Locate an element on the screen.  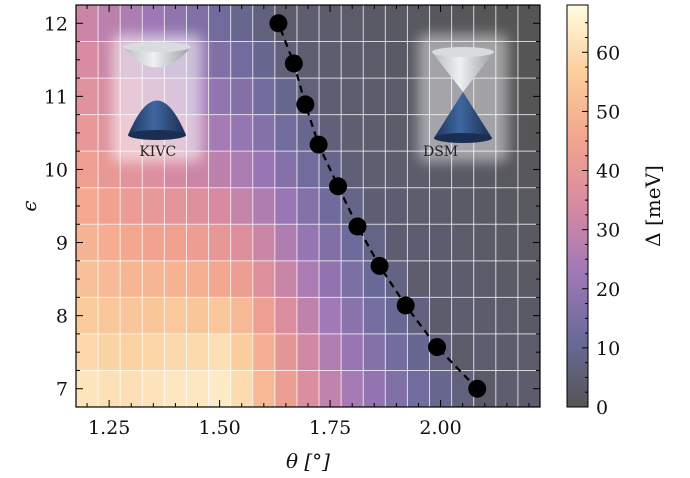
dirac-cone-icon is located at coordinates (463, 95).